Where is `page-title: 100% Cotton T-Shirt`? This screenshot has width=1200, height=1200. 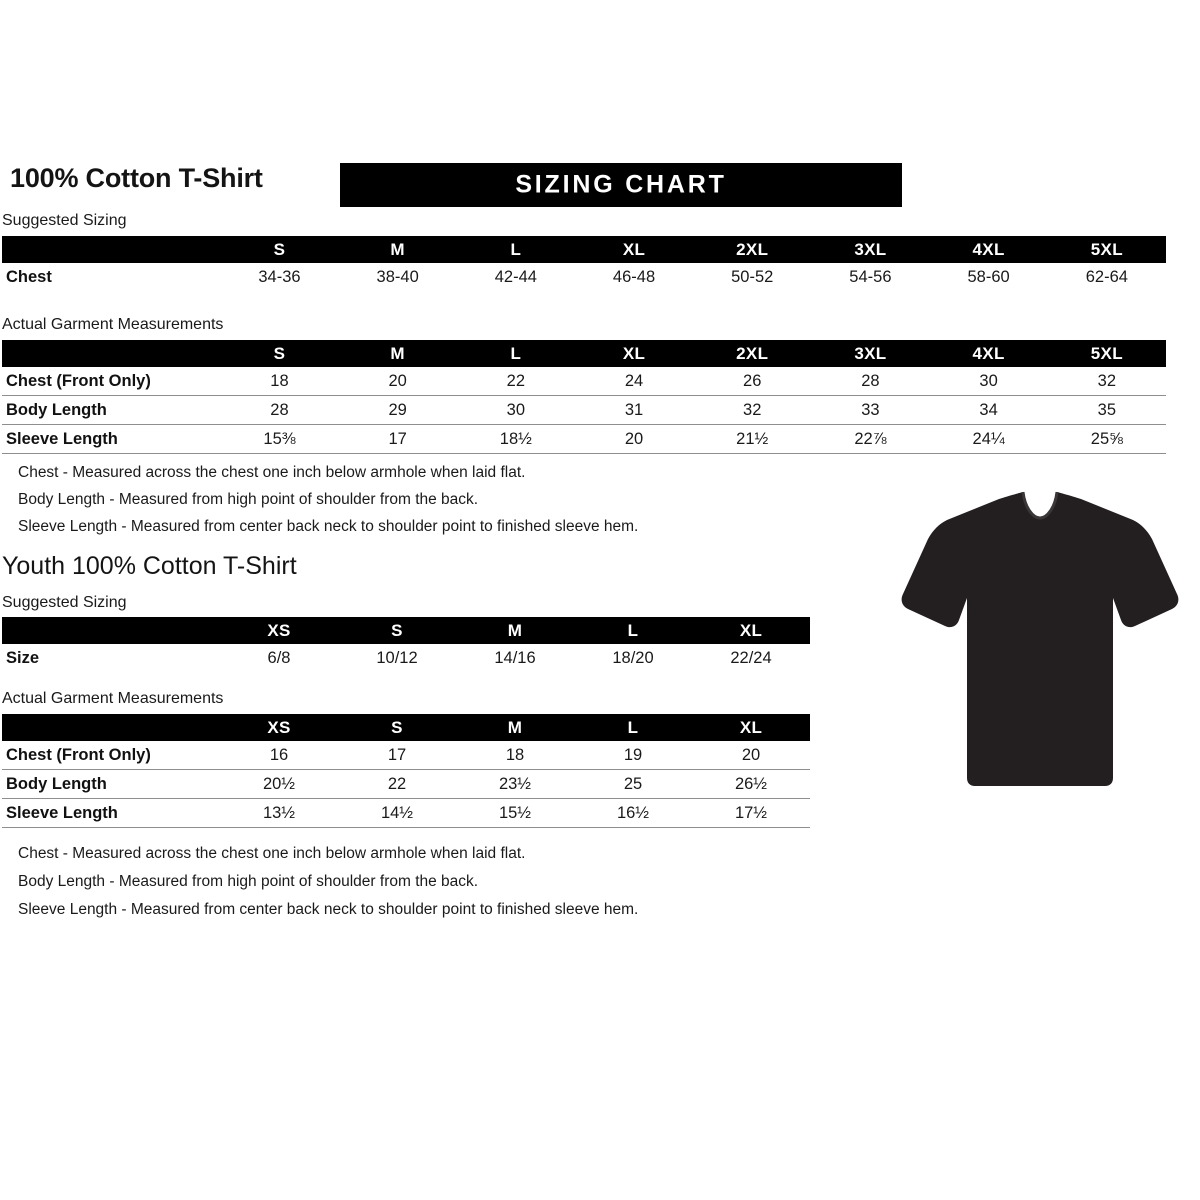
page-title: 100% Cotton T-Shirt is located at coordinates (136, 178).